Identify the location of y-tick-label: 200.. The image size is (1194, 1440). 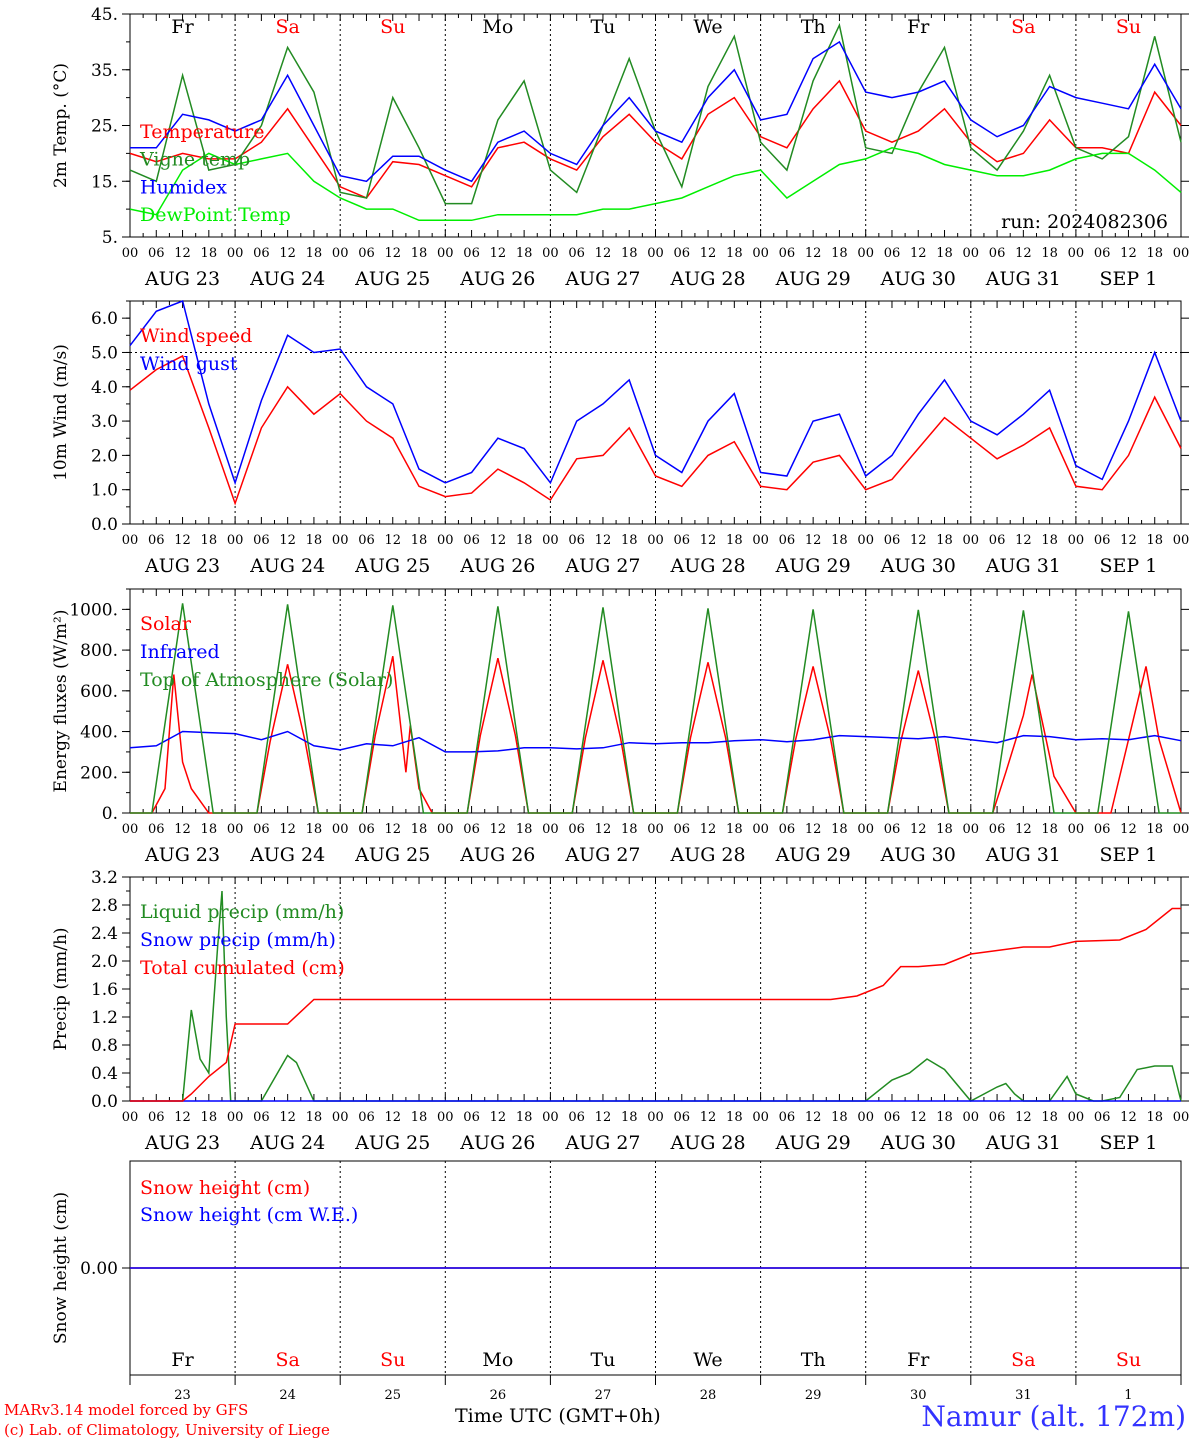
(99, 773).